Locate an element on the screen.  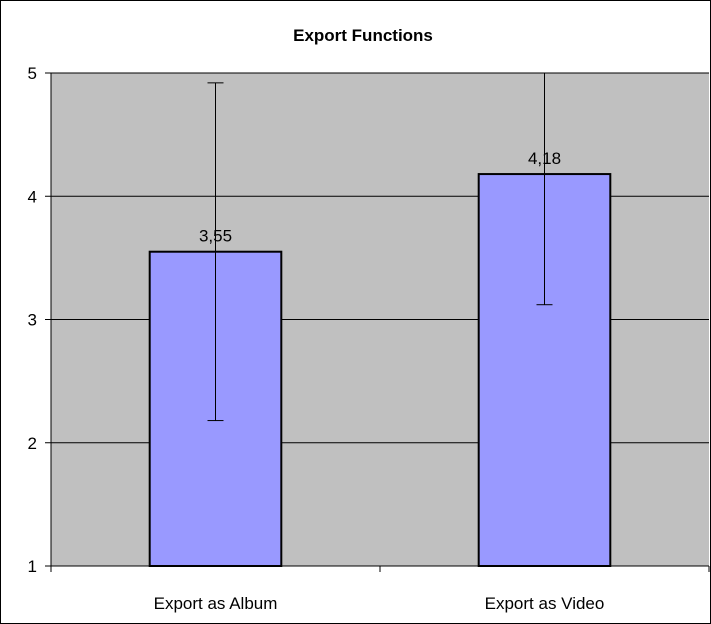
data-label-1: 3,55 is located at coordinates (215, 236).